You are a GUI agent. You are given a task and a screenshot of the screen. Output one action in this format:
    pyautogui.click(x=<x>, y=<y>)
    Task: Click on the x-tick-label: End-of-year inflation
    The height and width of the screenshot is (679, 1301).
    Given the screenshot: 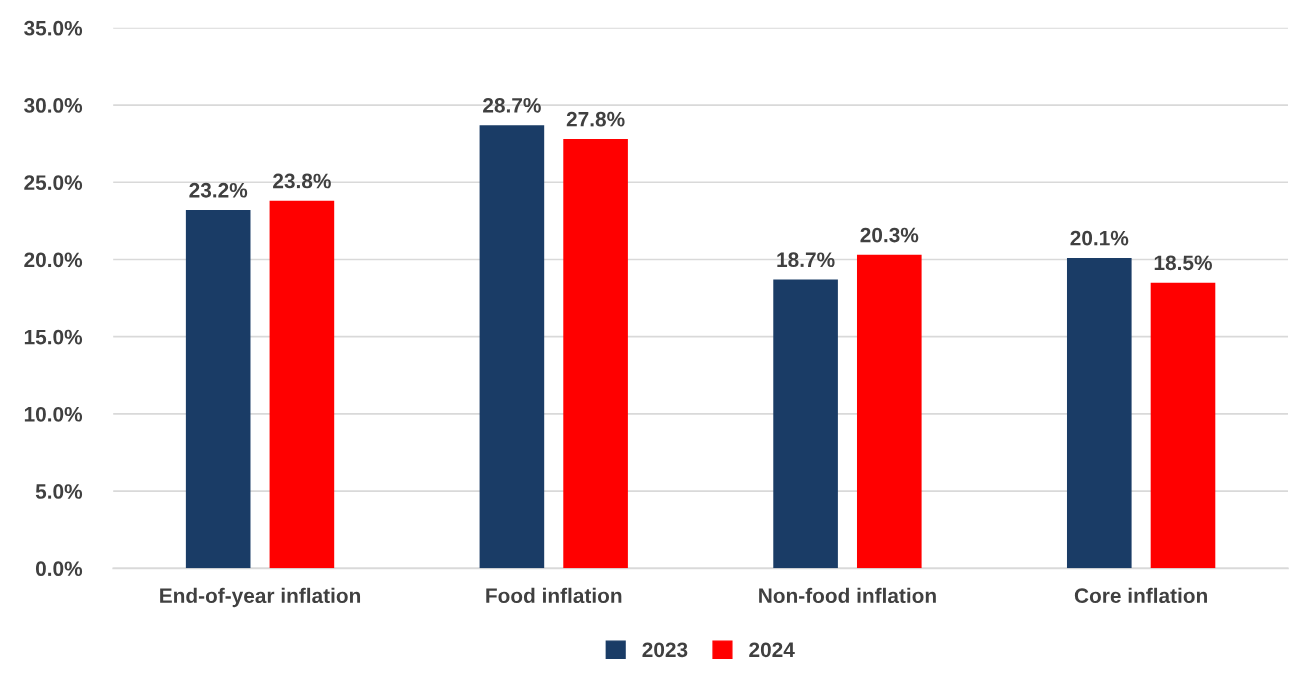 What is the action you would take?
    pyautogui.click(x=260, y=597)
    